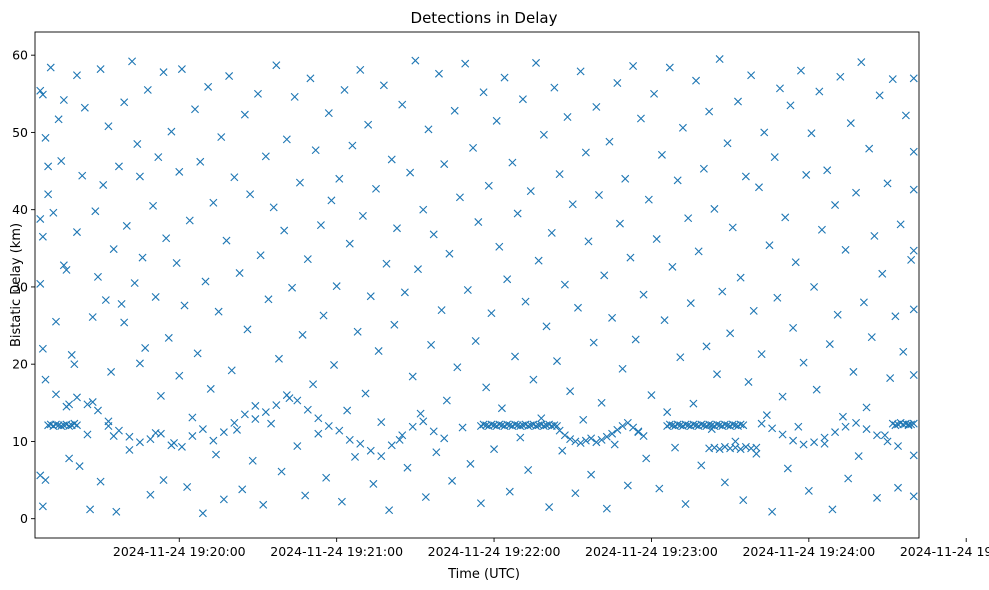 Image resolution: width=989 pixels, height=590 pixels. Describe the element at coordinates (20, 441) in the screenshot. I see `y-tick-label: 10` at that location.